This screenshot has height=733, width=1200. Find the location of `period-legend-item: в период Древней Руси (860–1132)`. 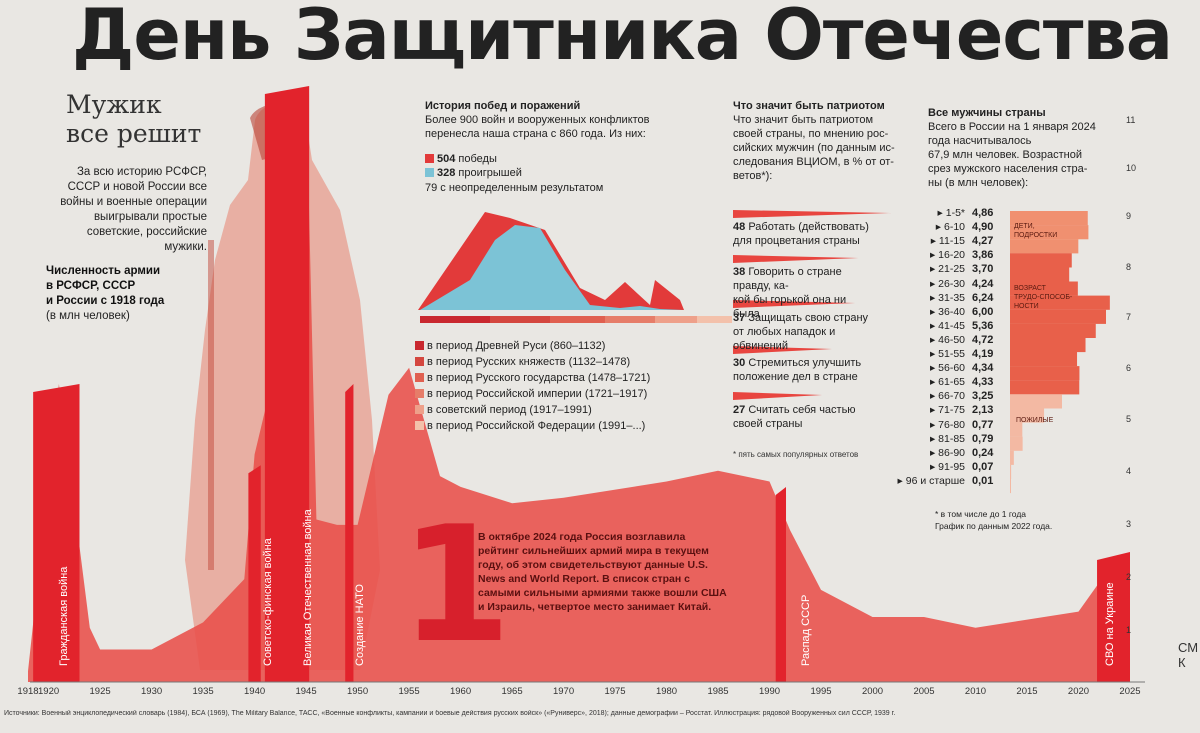

period-legend-item: в период Древней Руси (860–1132) is located at coordinates (532, 346).